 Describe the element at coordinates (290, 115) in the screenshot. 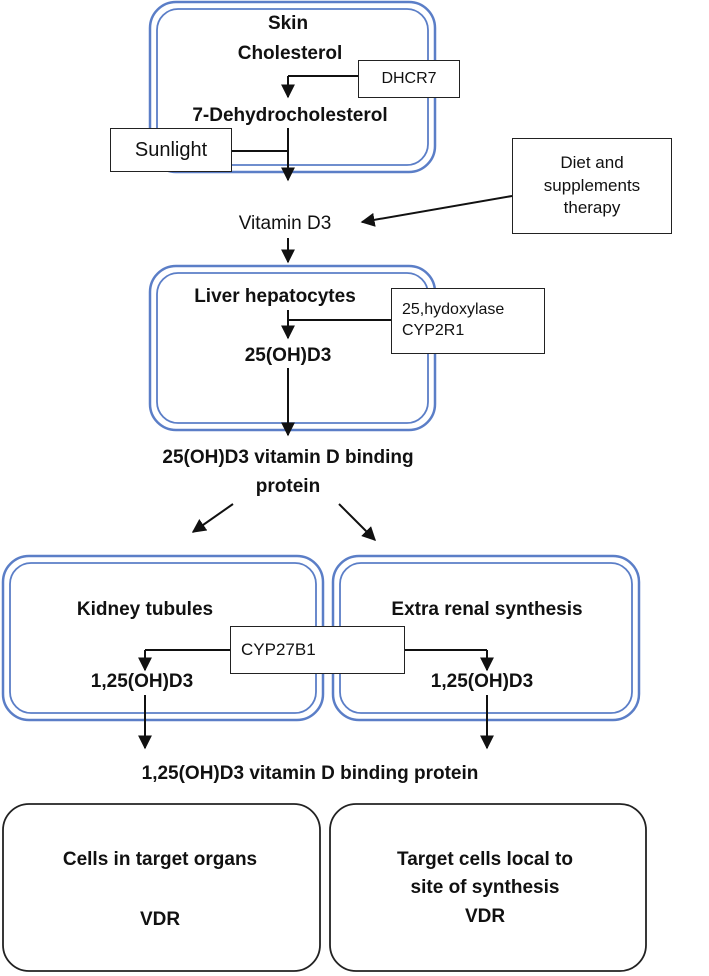

I see `7-dehydrocholesterol-label: 7-Dehydrocholesterol` at that location.